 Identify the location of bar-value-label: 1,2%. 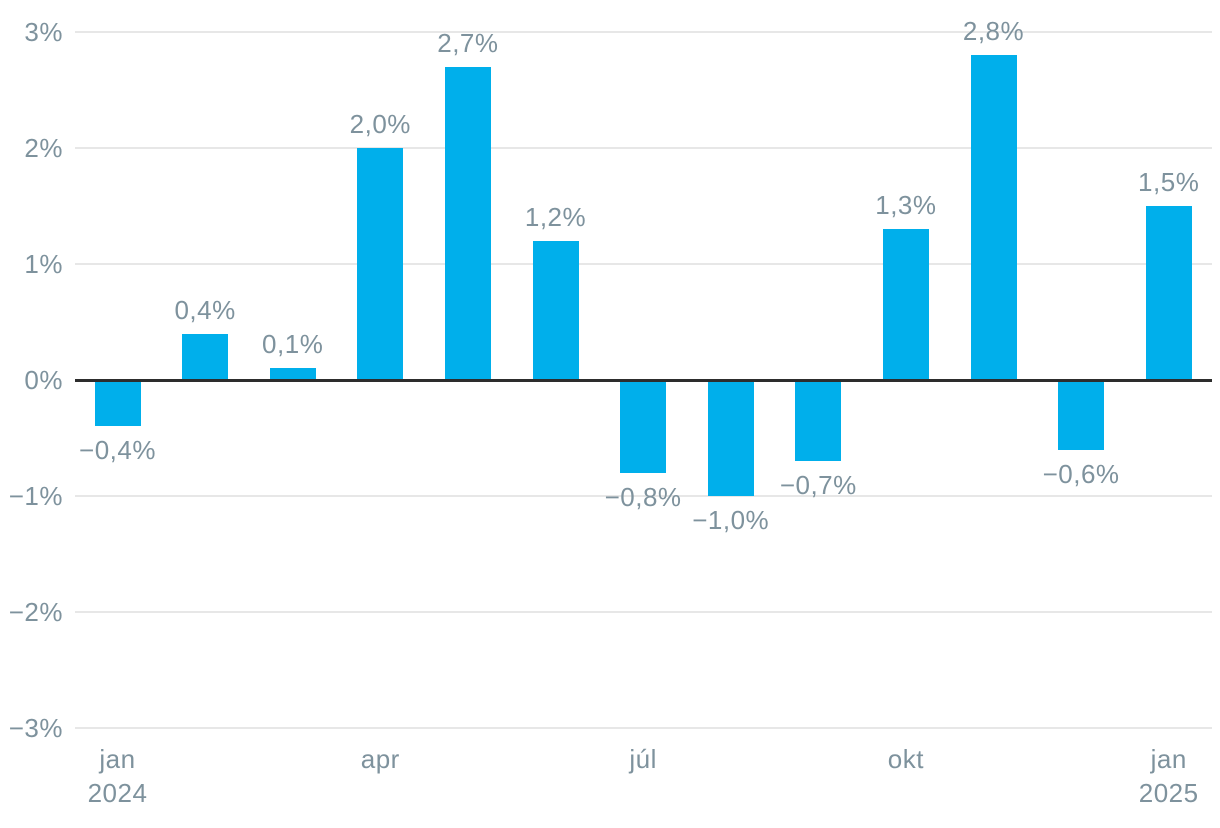
(555, 217).